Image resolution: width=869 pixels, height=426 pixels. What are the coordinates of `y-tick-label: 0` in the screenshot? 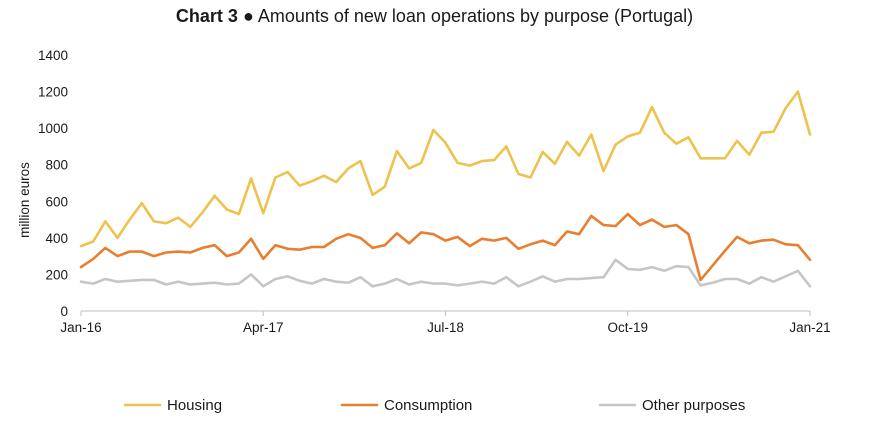 It's located at (64, 311).